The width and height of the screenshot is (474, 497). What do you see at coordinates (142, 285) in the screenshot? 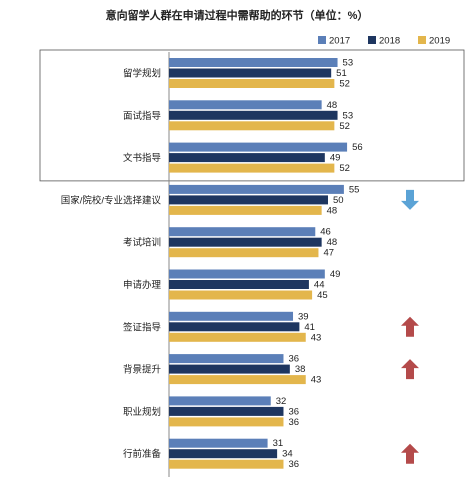
I see `category-label: 申请办理` at bounding box center [142, 285].